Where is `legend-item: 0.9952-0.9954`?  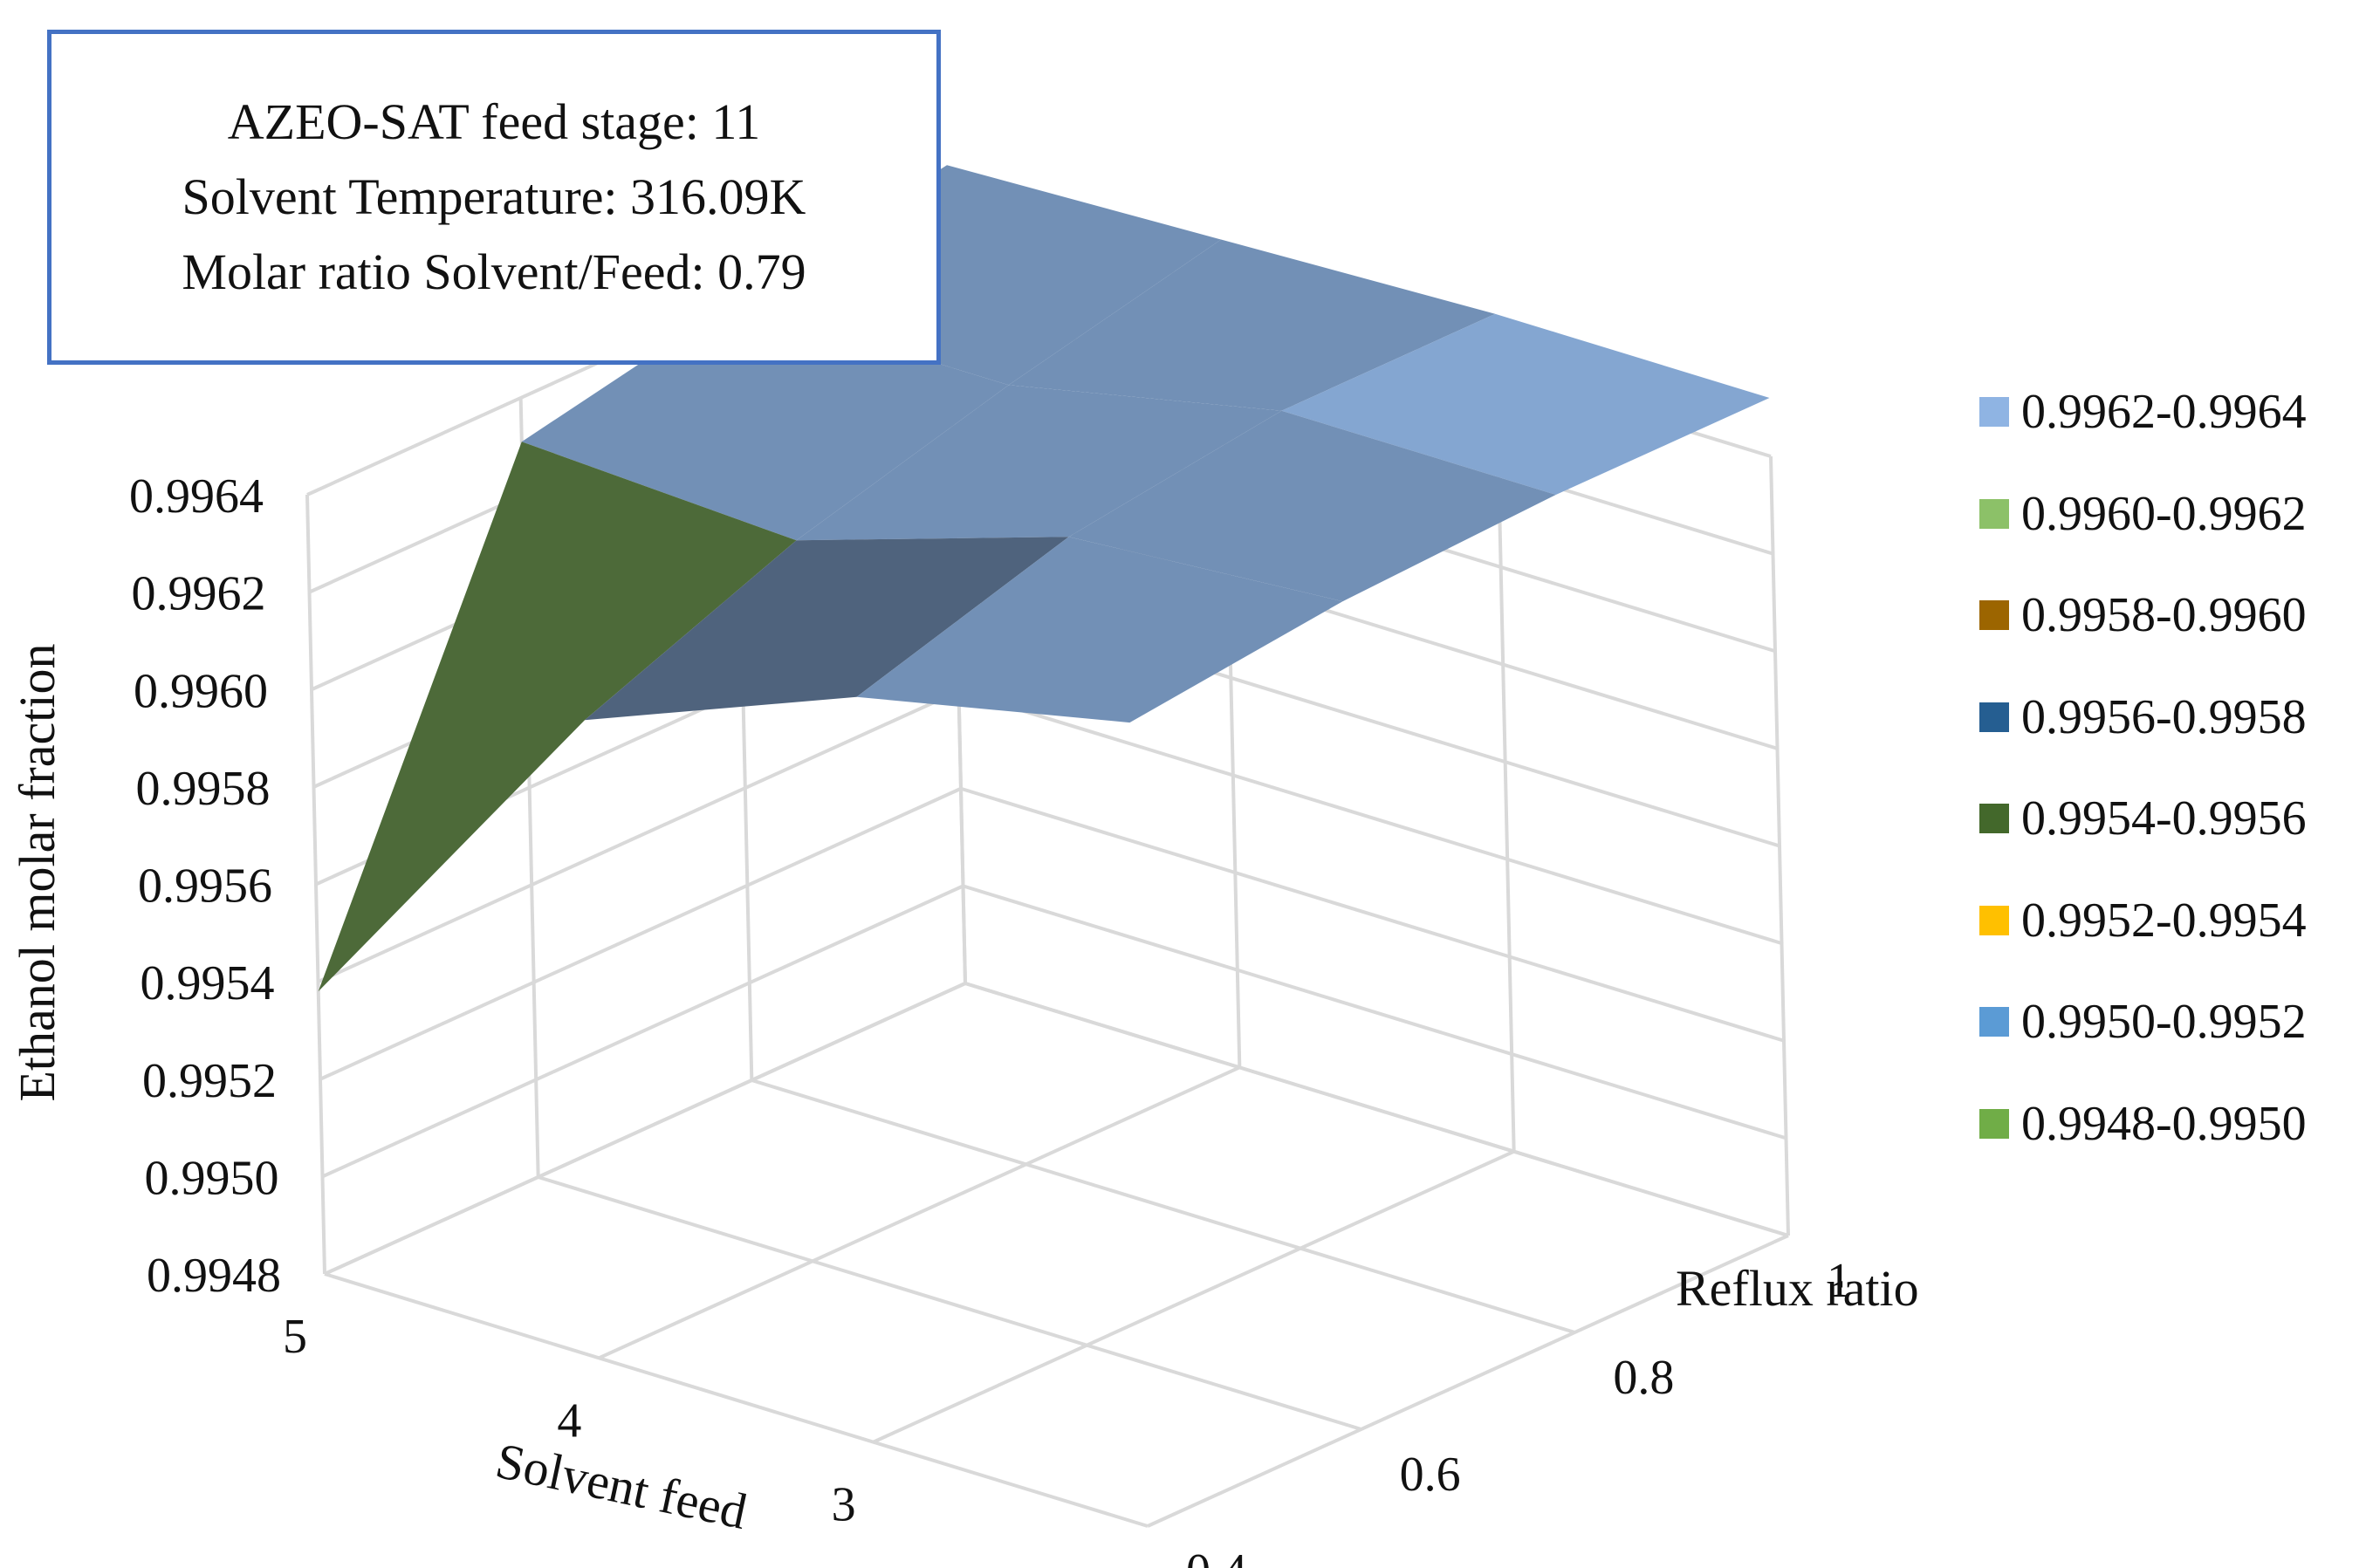
legend-item: 0.9952-0.9954 is located at coordinates (2143, 920).